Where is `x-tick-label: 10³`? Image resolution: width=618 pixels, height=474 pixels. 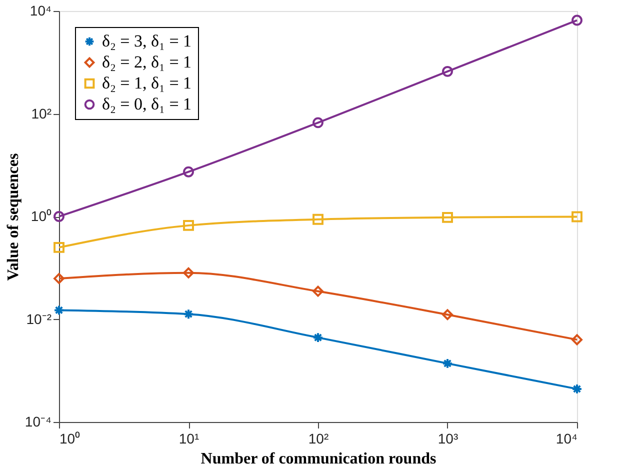 x-tick-label: 10³ is located at coordinates (448, 438).